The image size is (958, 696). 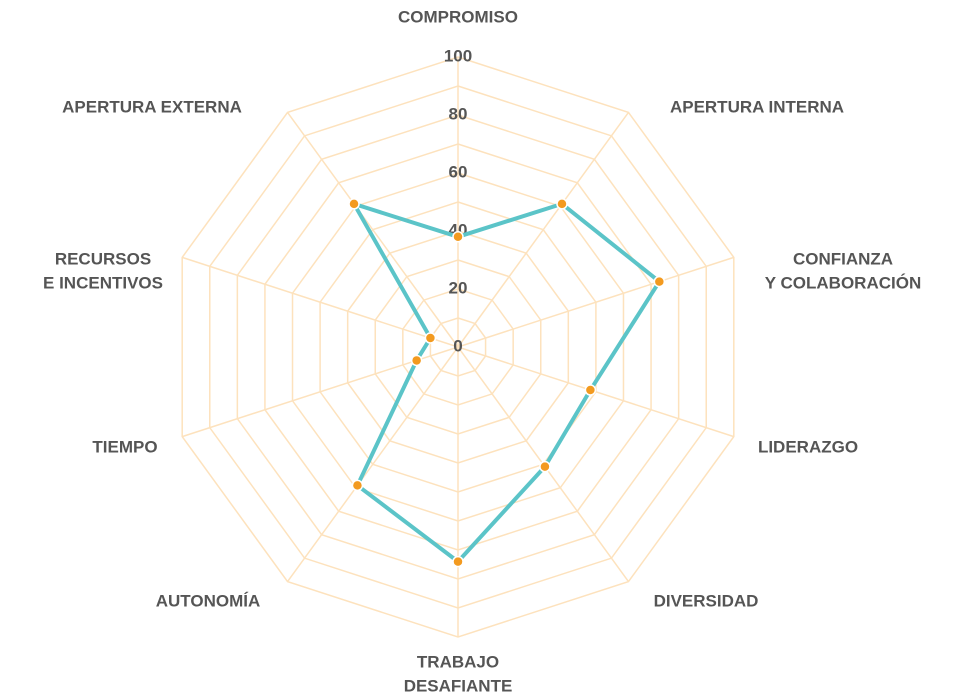 I want to click on tick-label: 20, so click(x=458, y=287).